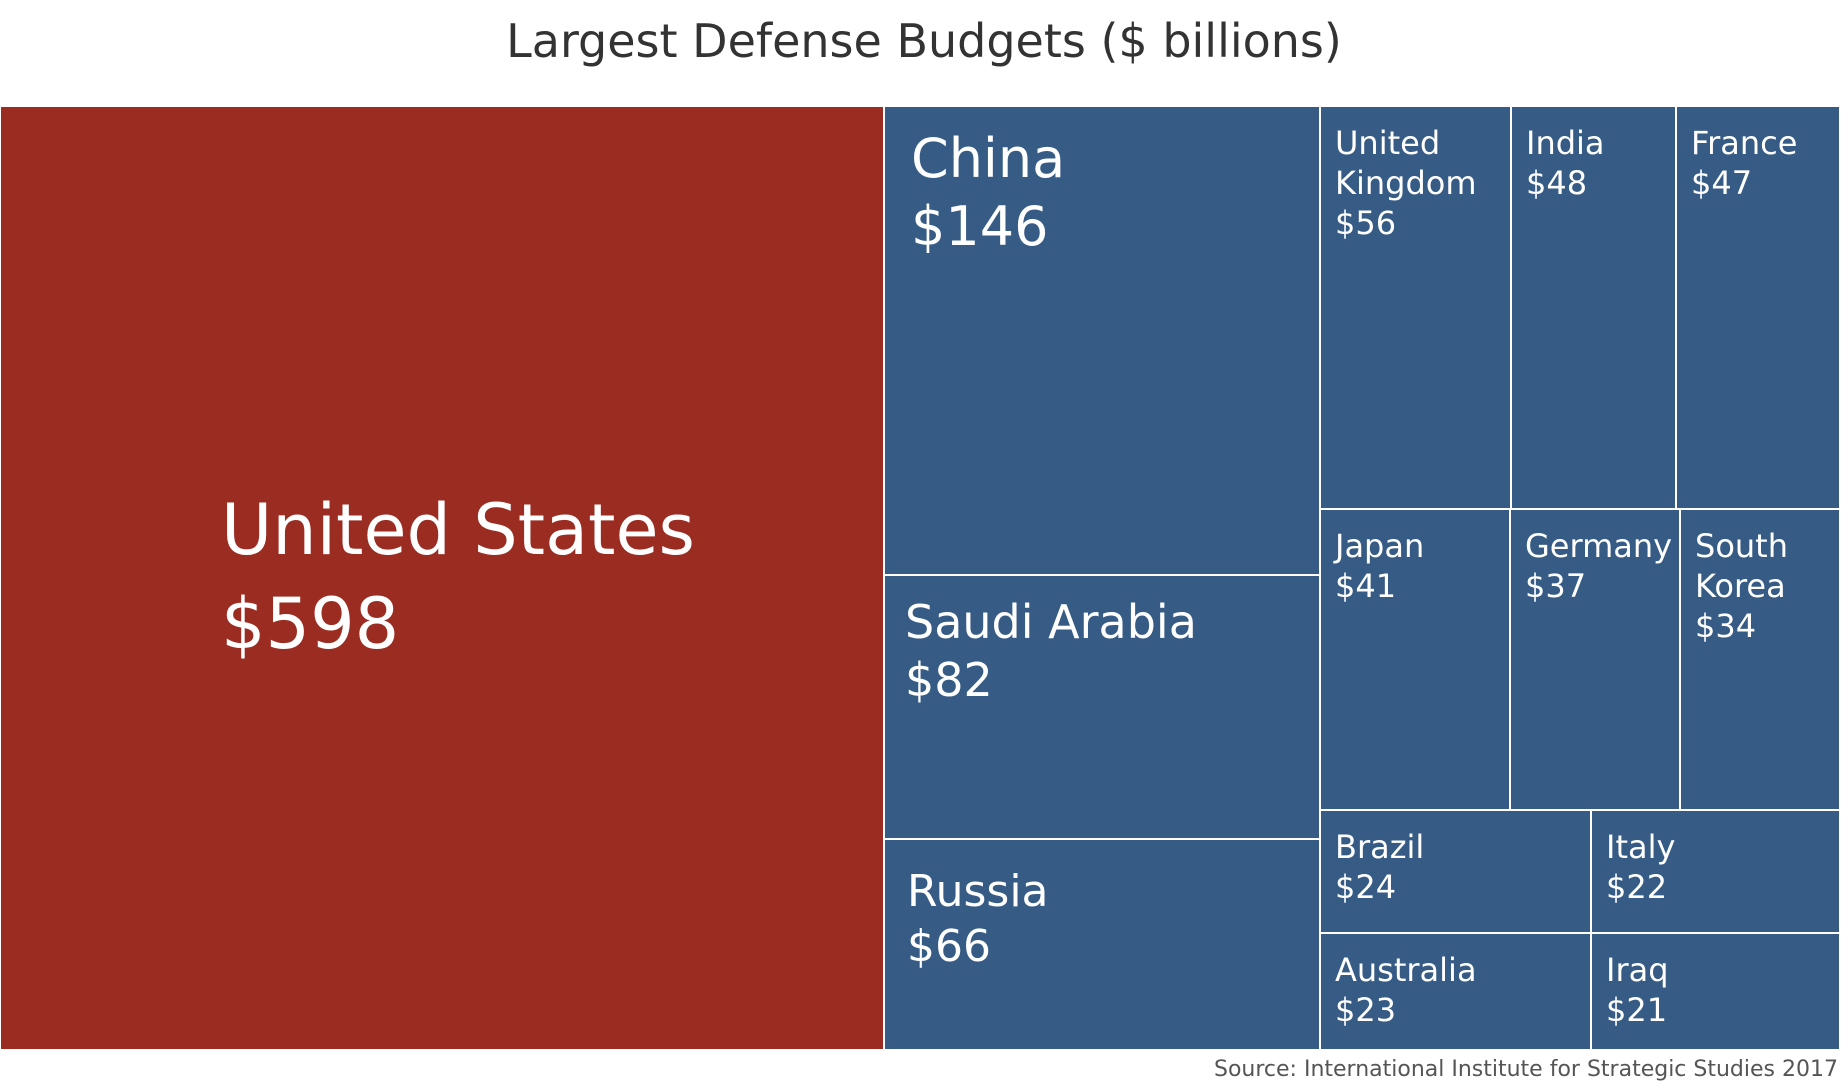 This screenshot has width=1848, height=1082. What do you see at coordinates (1051, 622) in the screenshot?
I see `tile-country-name: Saudi Arabia` at bounding box center [1051, 622].